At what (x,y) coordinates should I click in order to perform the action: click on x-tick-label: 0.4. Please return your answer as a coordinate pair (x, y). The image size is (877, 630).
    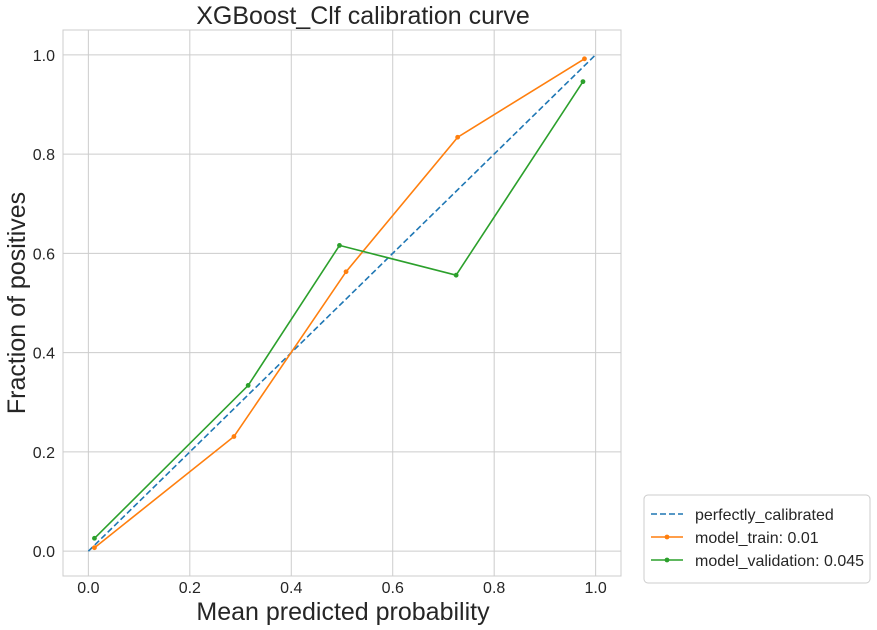
    Looking at the image, I should click on (291, 588).